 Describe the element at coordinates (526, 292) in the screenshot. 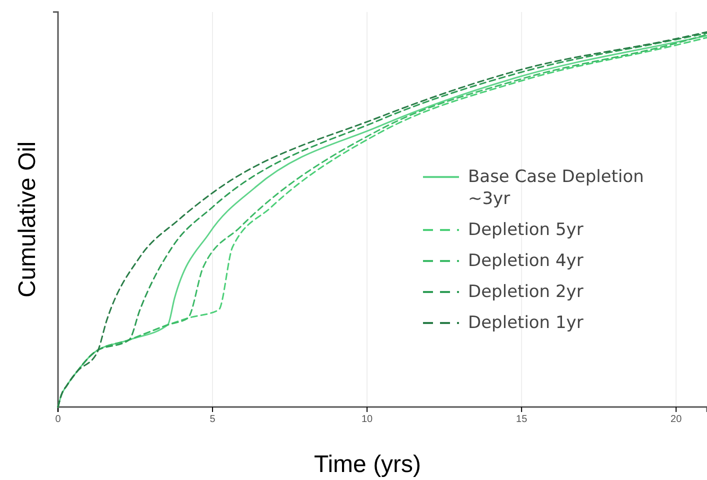

I see `legend-label: Depletion 2yr` at that location.